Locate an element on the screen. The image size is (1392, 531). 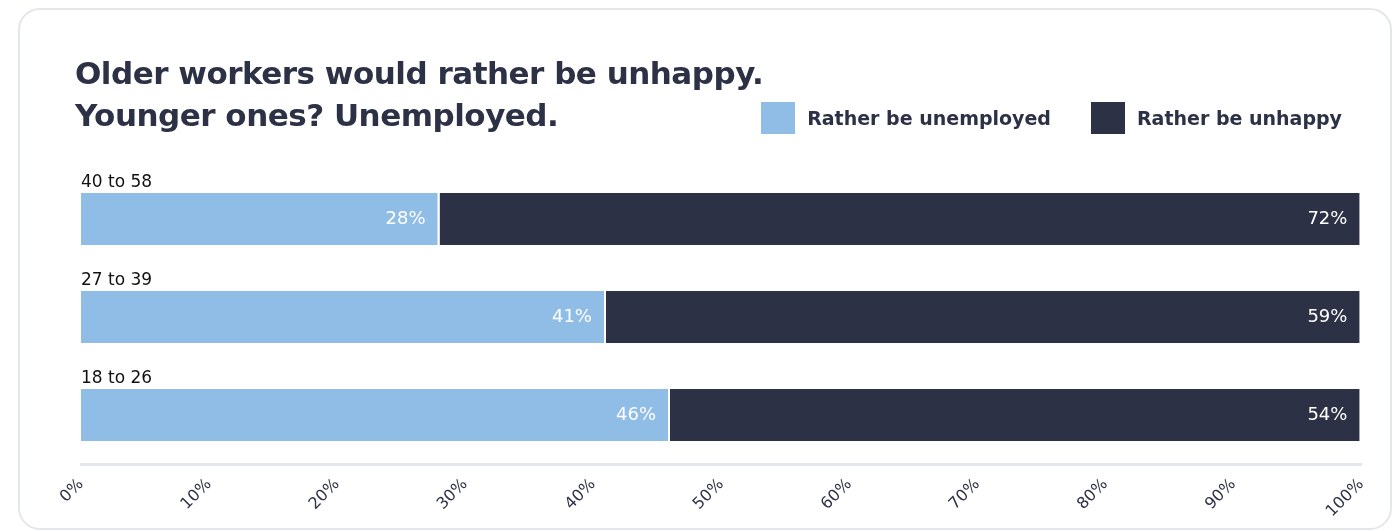
data-label: 54% is located at coordinates (1327, 413).